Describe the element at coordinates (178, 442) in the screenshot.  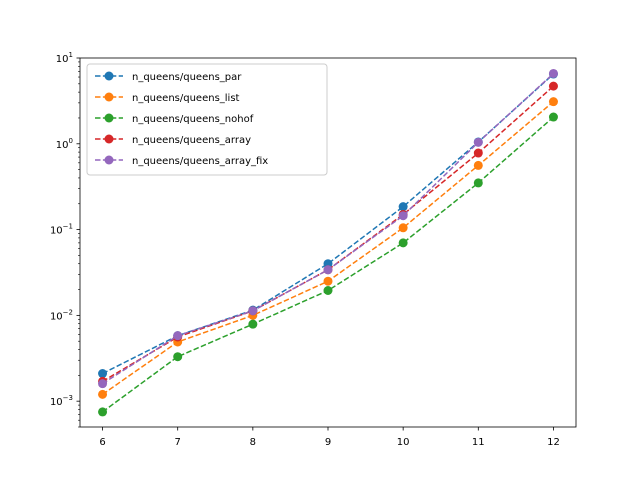
I see `x-tick-label: 7` at that location.